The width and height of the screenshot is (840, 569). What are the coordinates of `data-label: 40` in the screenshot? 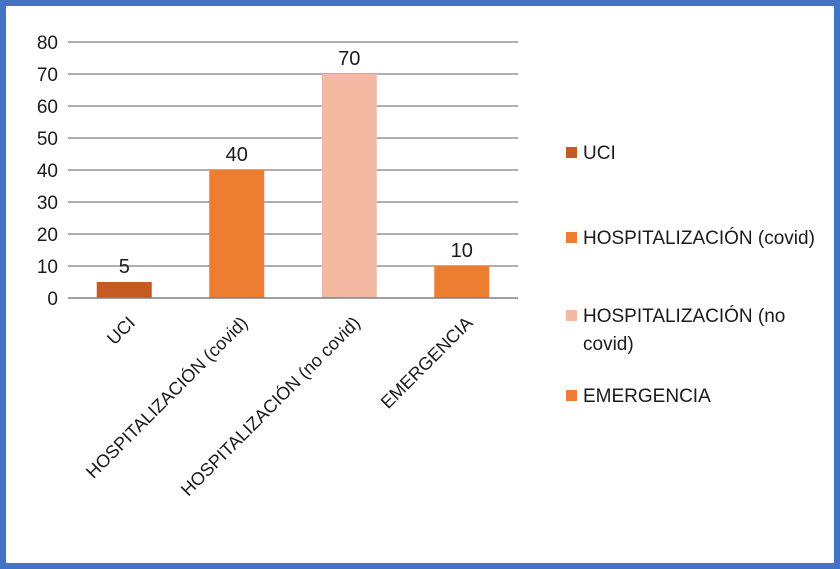 It's located at (237, 155).